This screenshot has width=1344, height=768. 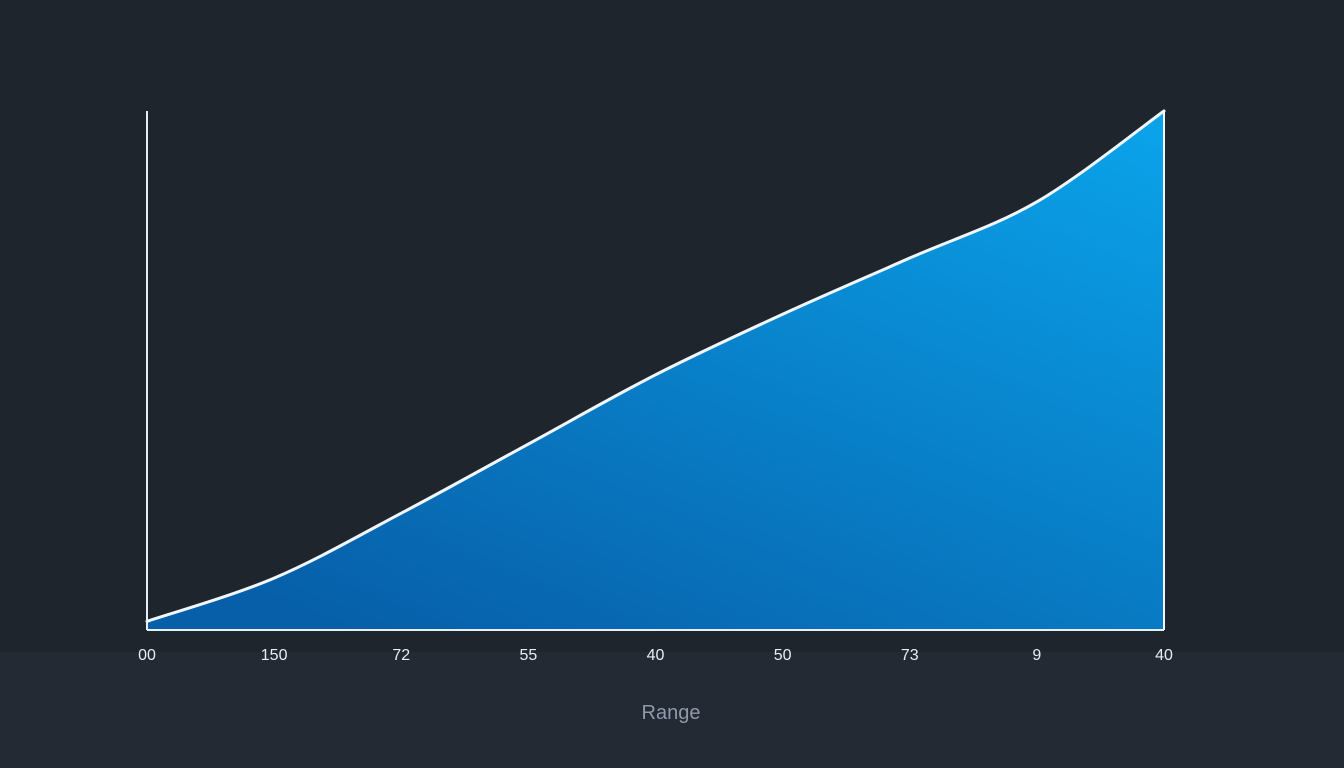 I want to click on x-tick-labels: 00 150 72 55 40 50 73 9 40, so click(x=655, y=655).